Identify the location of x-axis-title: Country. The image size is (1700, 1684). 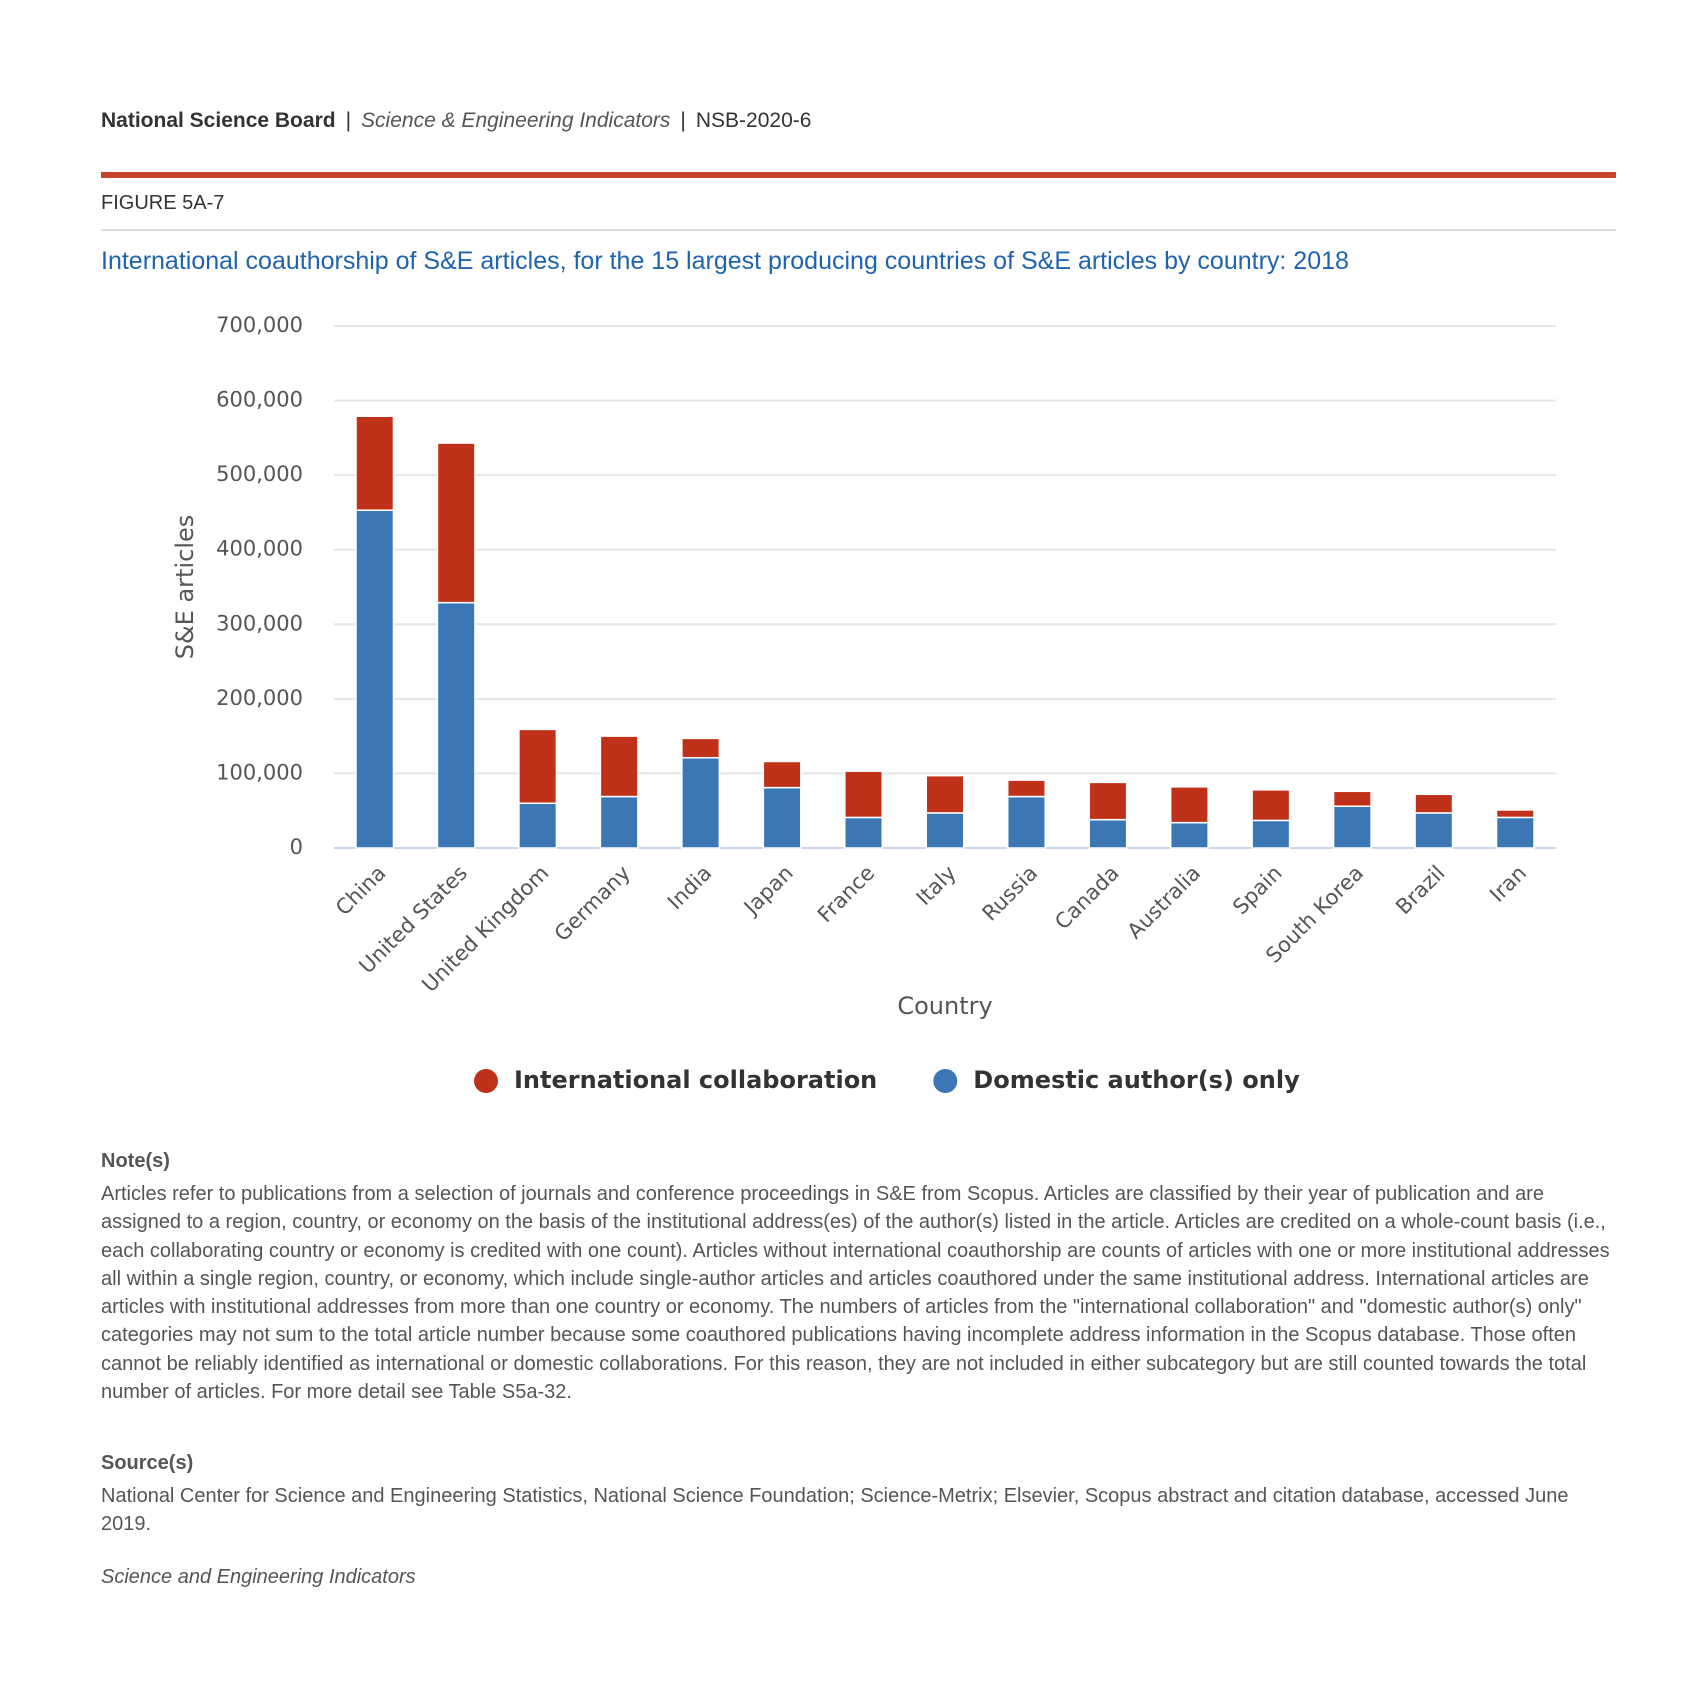
(944, 1006).